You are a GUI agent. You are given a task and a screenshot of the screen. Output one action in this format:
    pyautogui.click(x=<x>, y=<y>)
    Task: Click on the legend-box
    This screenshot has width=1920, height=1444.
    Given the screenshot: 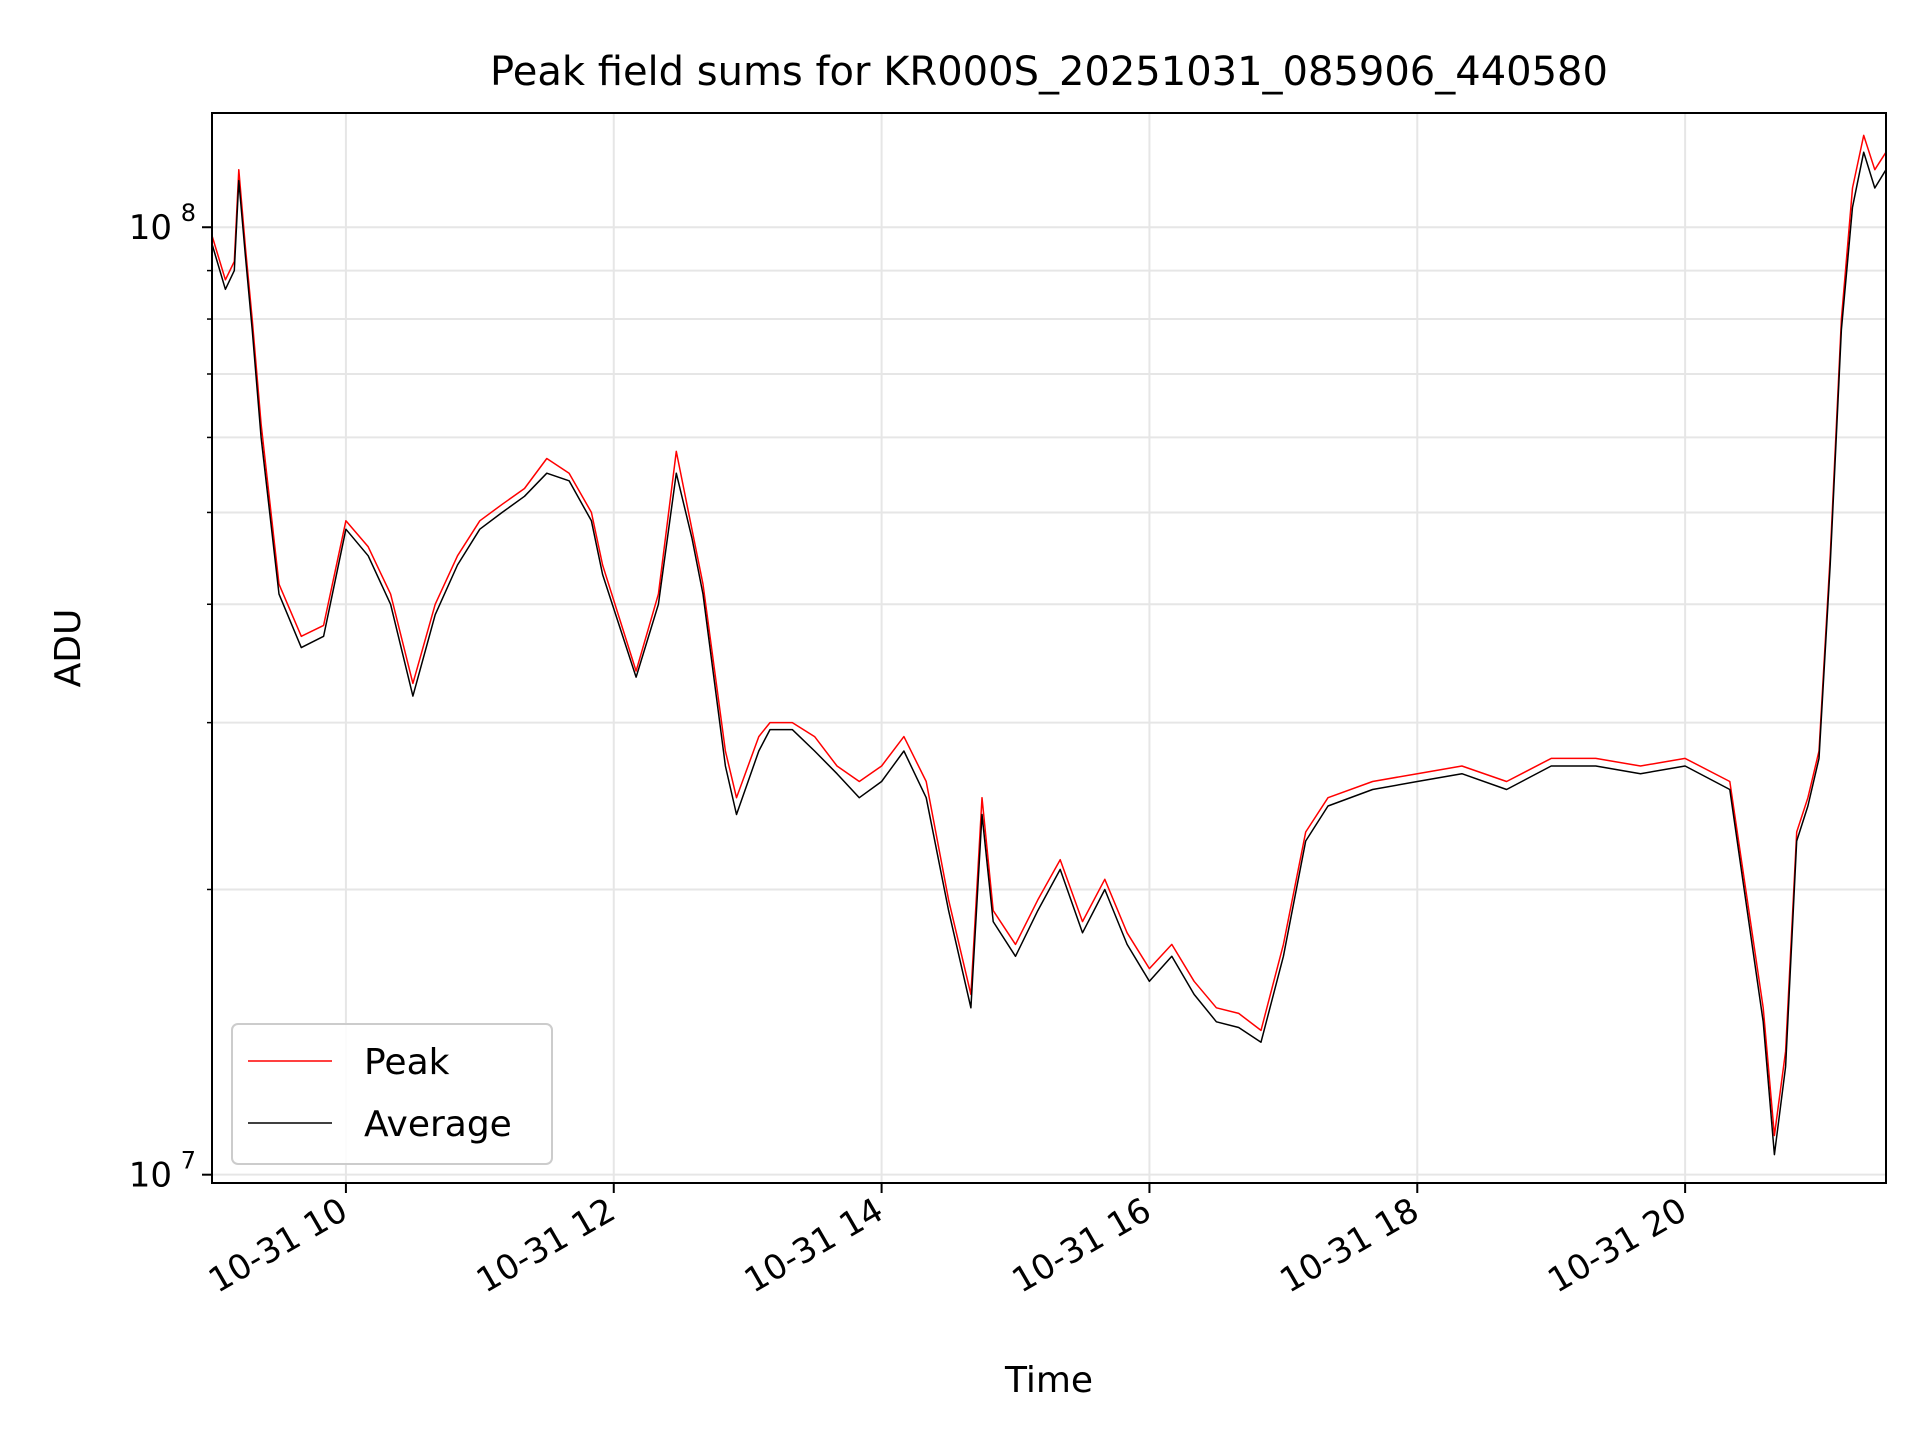 What is the action you would take?
    pyautogui.click(x=392, y=1094)
    